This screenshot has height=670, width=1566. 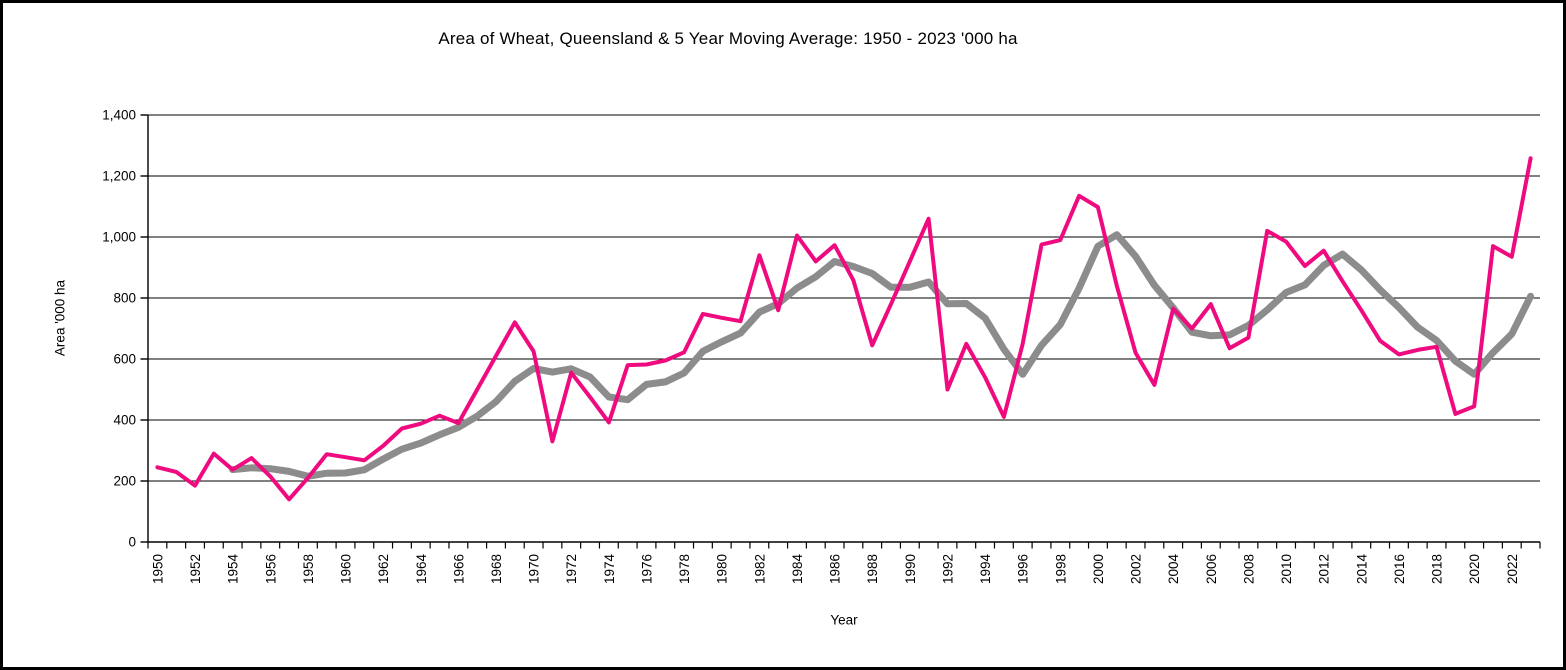 What do you see at coordinates (1399, 569) in the screenshot?
I see `x-tick-label: 2016` at bounding box center [1399, 569].